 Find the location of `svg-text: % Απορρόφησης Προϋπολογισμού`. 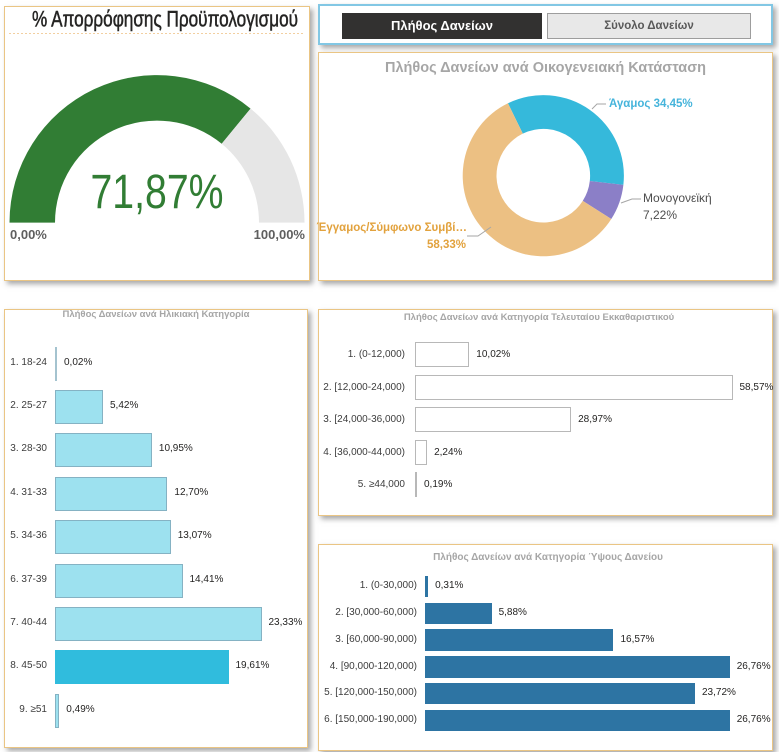

svg-text: % Απορρόφησης Προϋπολογισμού is located at coordinates (165, 19).